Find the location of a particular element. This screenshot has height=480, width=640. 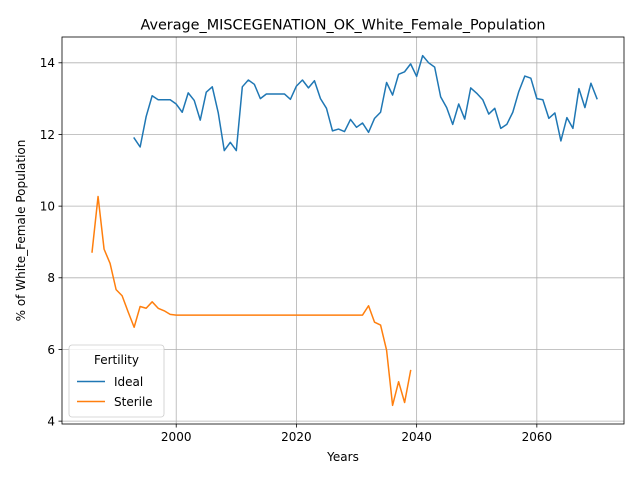

legend-title: Fertility is located at coordinates (116, 360).